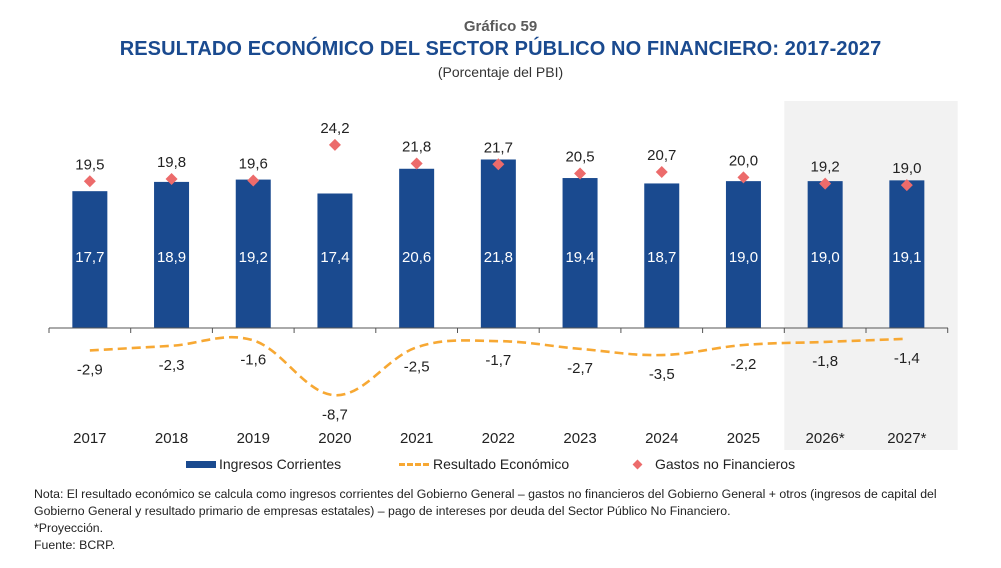 Image resolution: width=1001 pixels, height=568 pixels. I want to click on marker-value-label: 19,2, so click(825, 167).